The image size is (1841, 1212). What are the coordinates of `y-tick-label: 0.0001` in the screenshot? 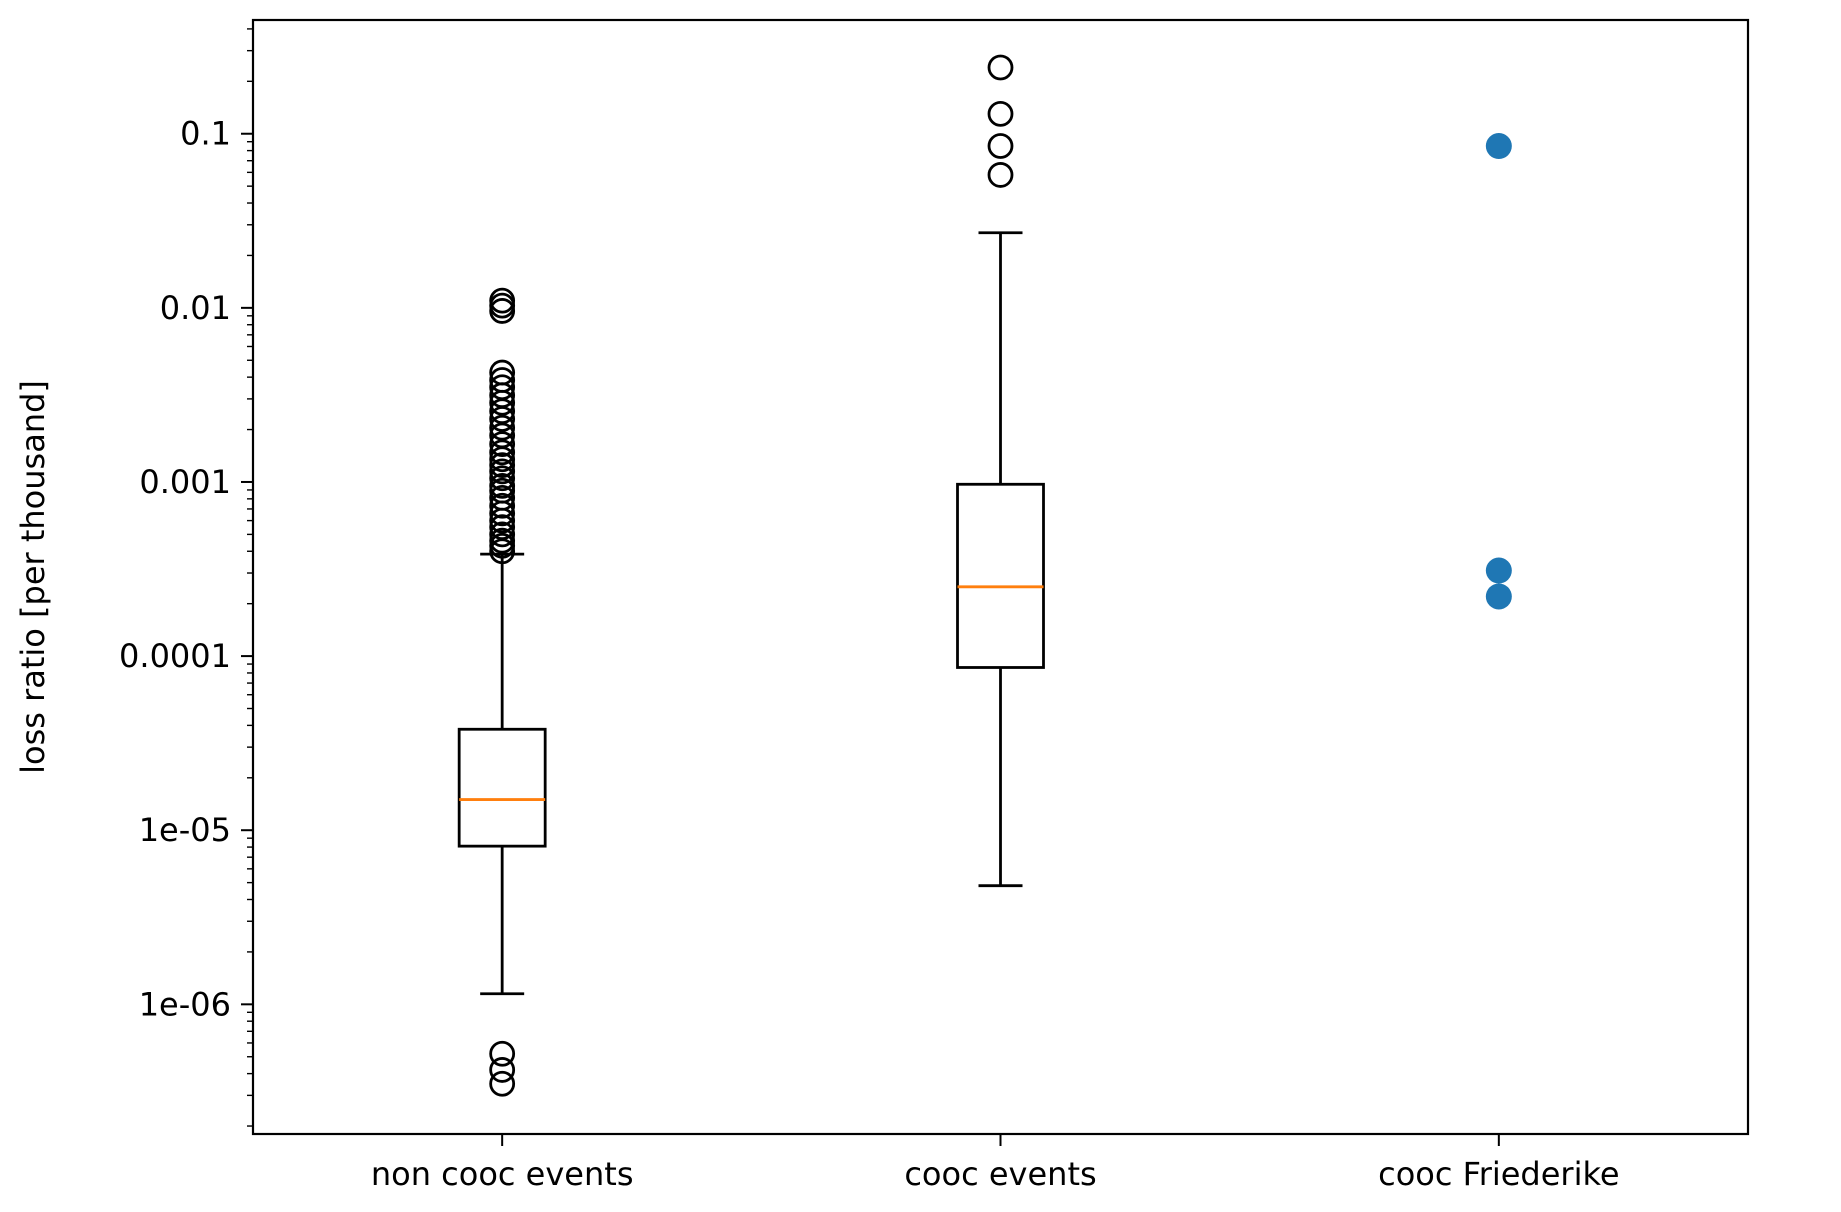 It's located at (175, 656).